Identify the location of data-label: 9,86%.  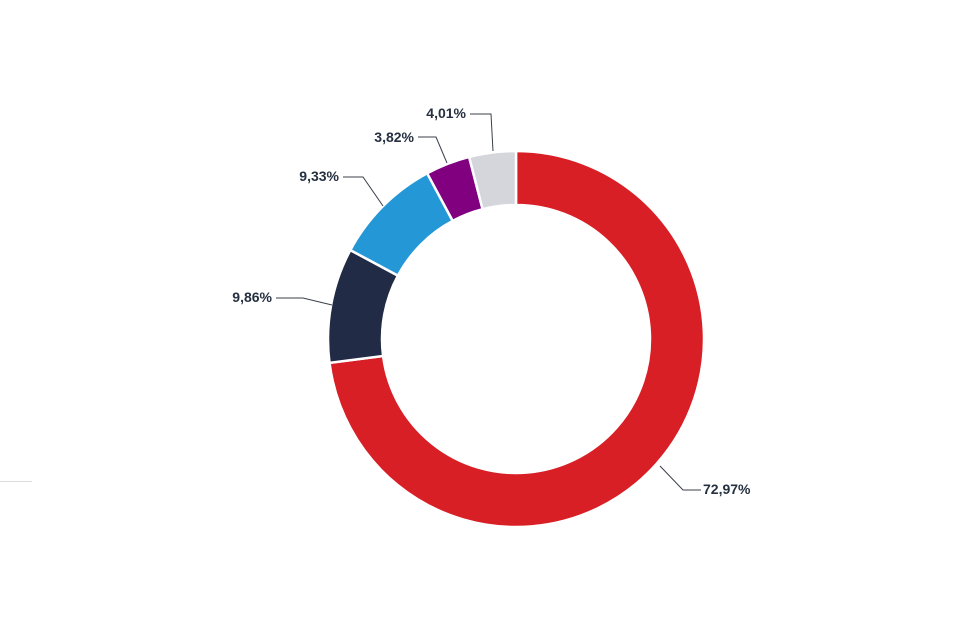
(252, 297).